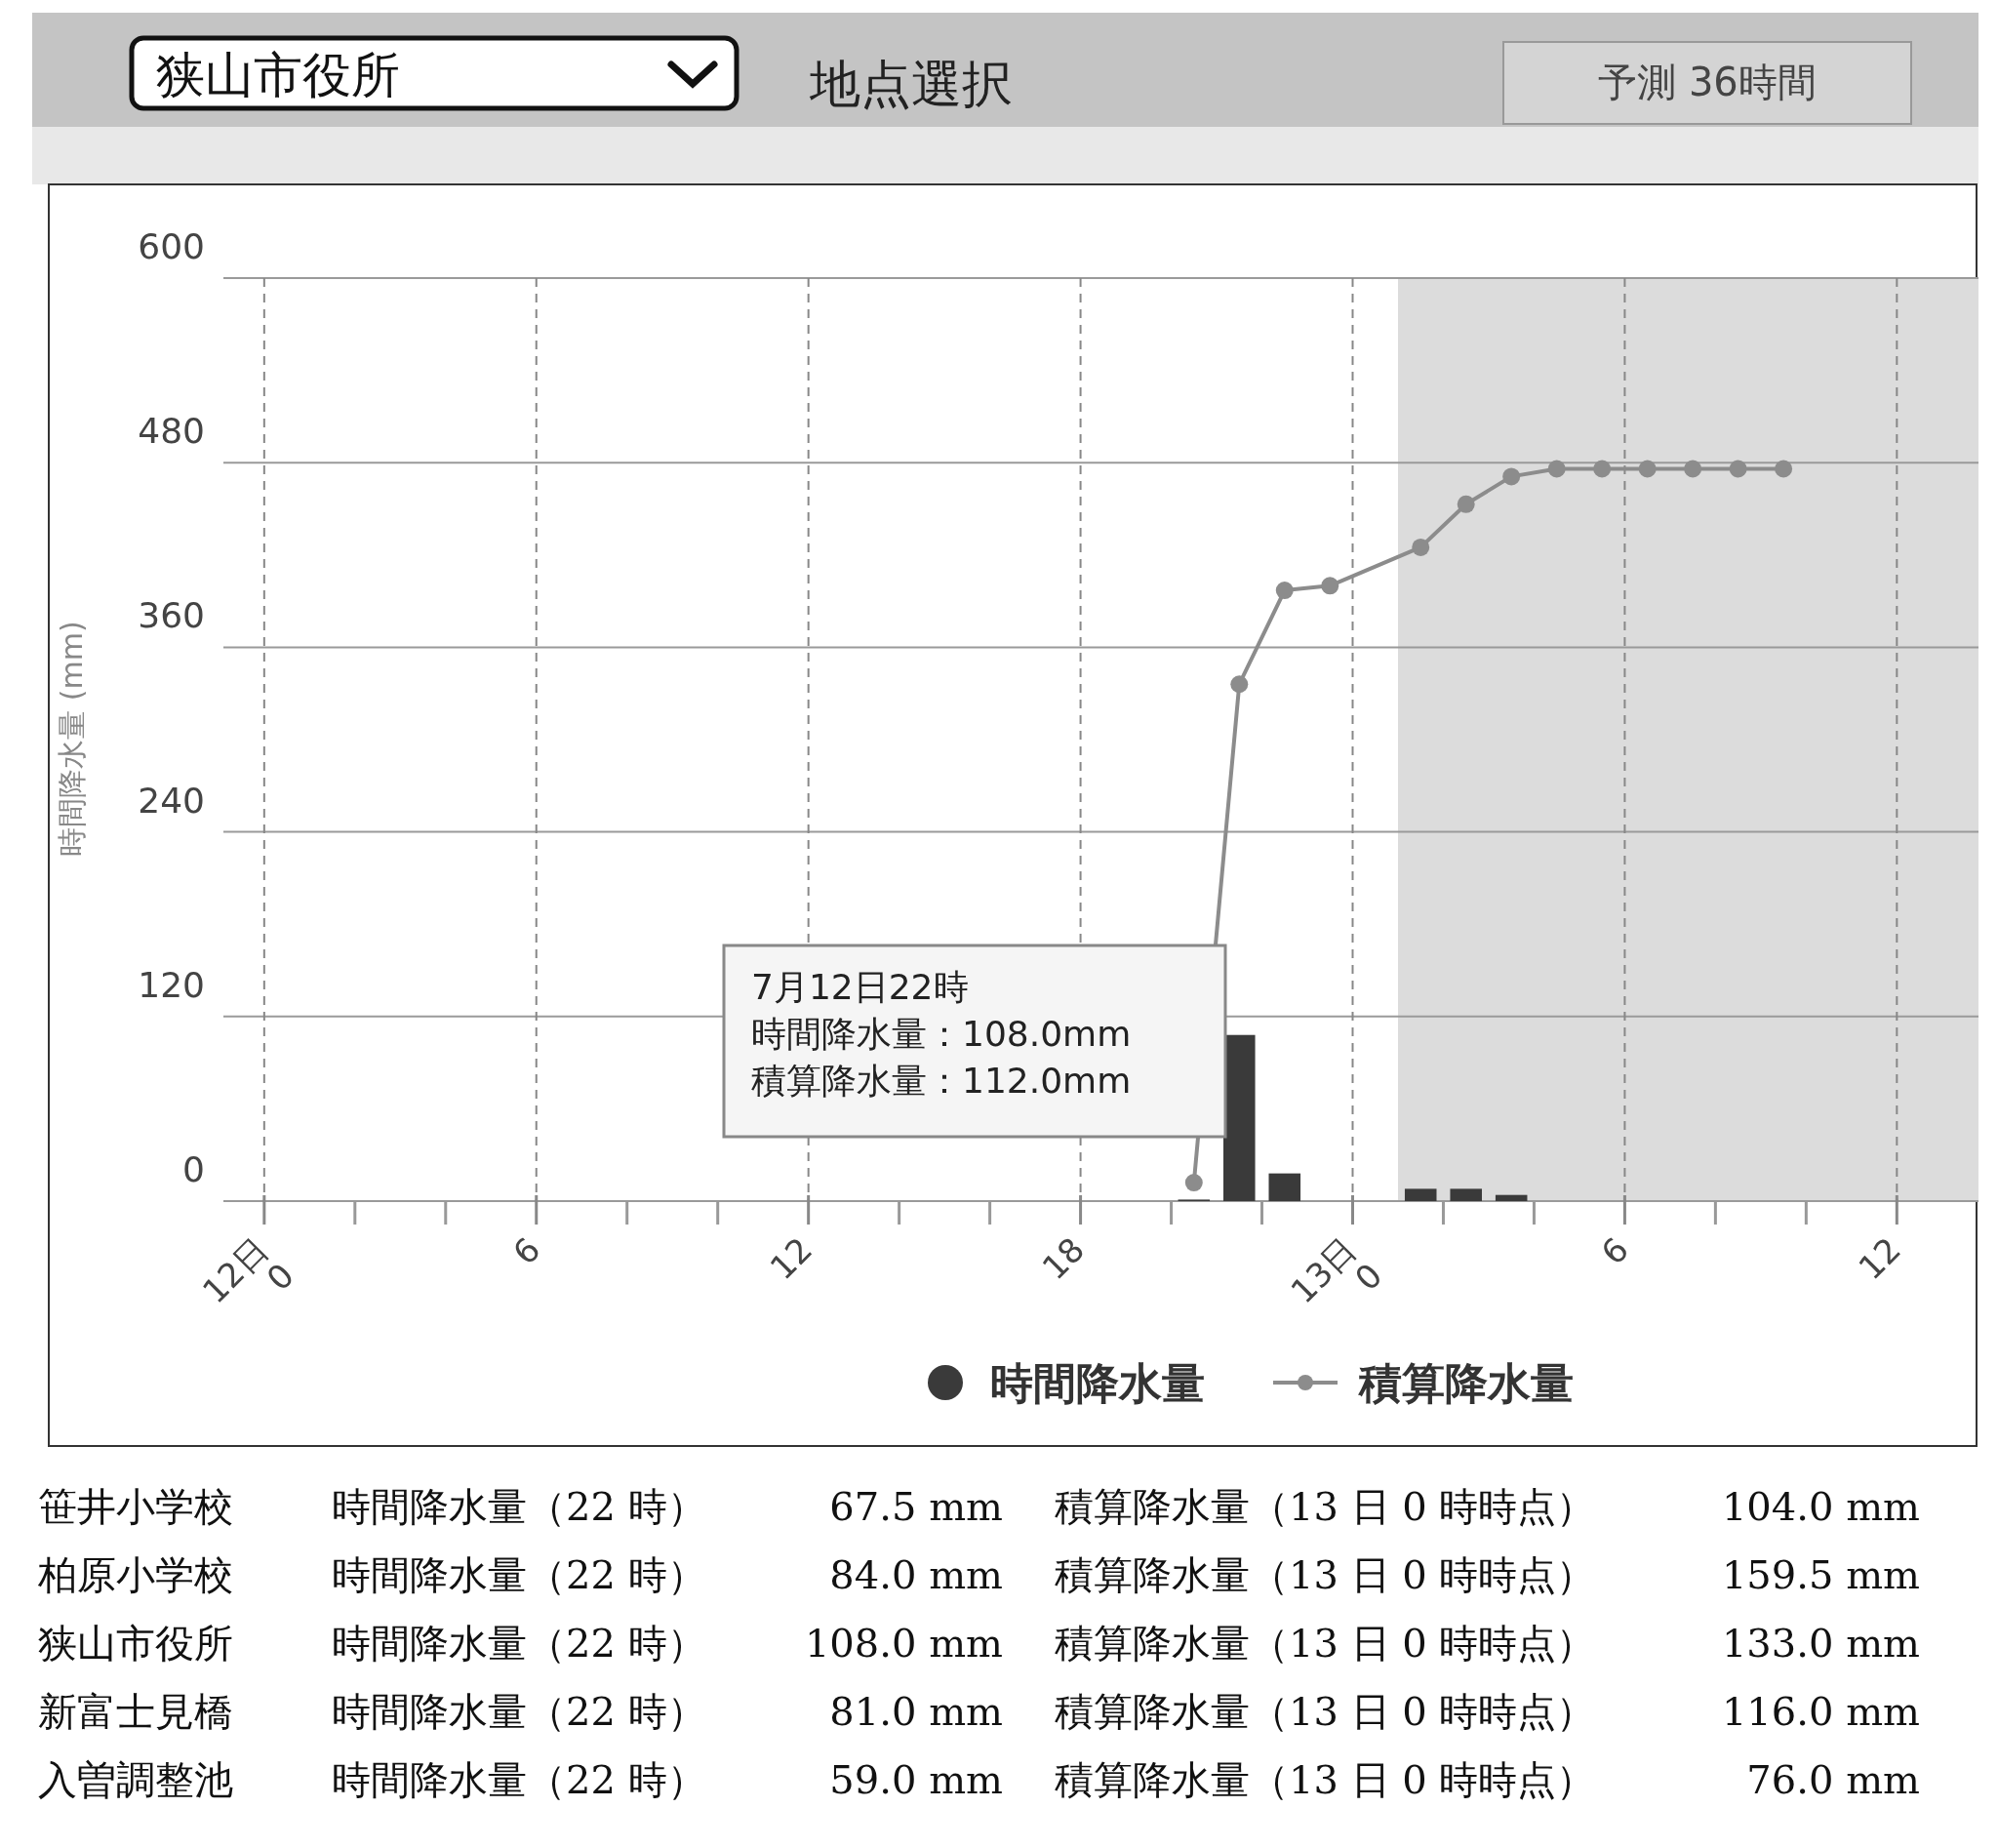 This screenshot has height=1848, width=1998. Describe the element at coordinates (860, 987) in the screenshot. I see `annotation: 7月12日22時` at that location.